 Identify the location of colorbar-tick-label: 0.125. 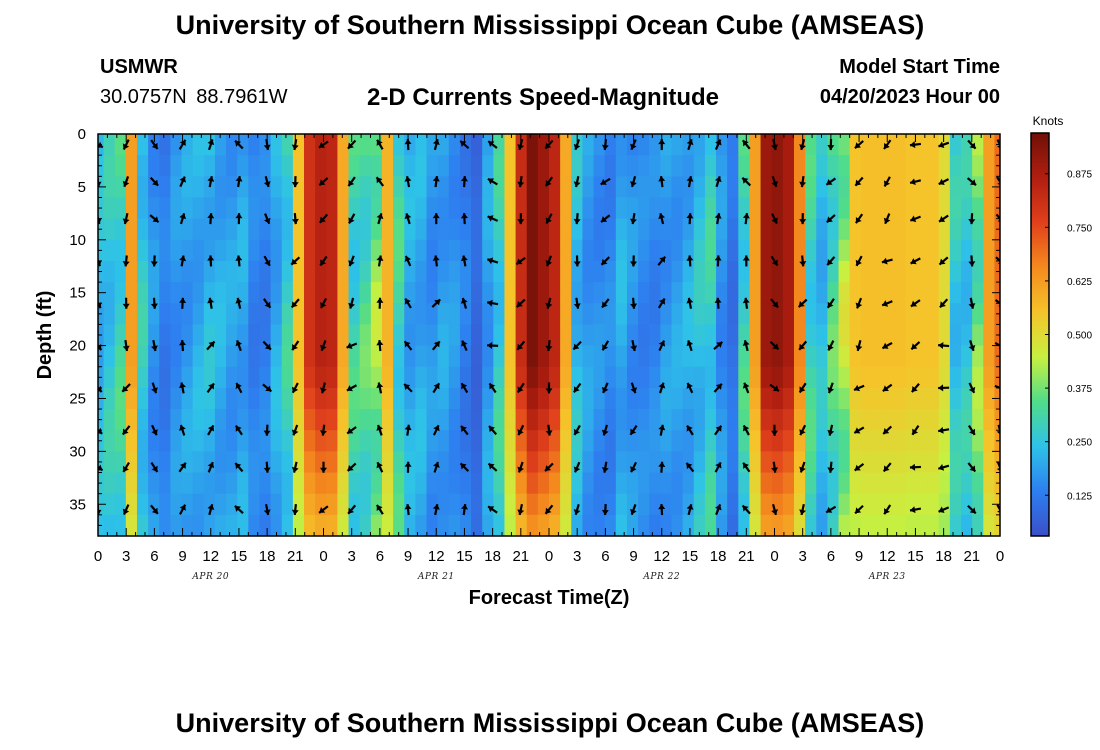
(1079, 496).